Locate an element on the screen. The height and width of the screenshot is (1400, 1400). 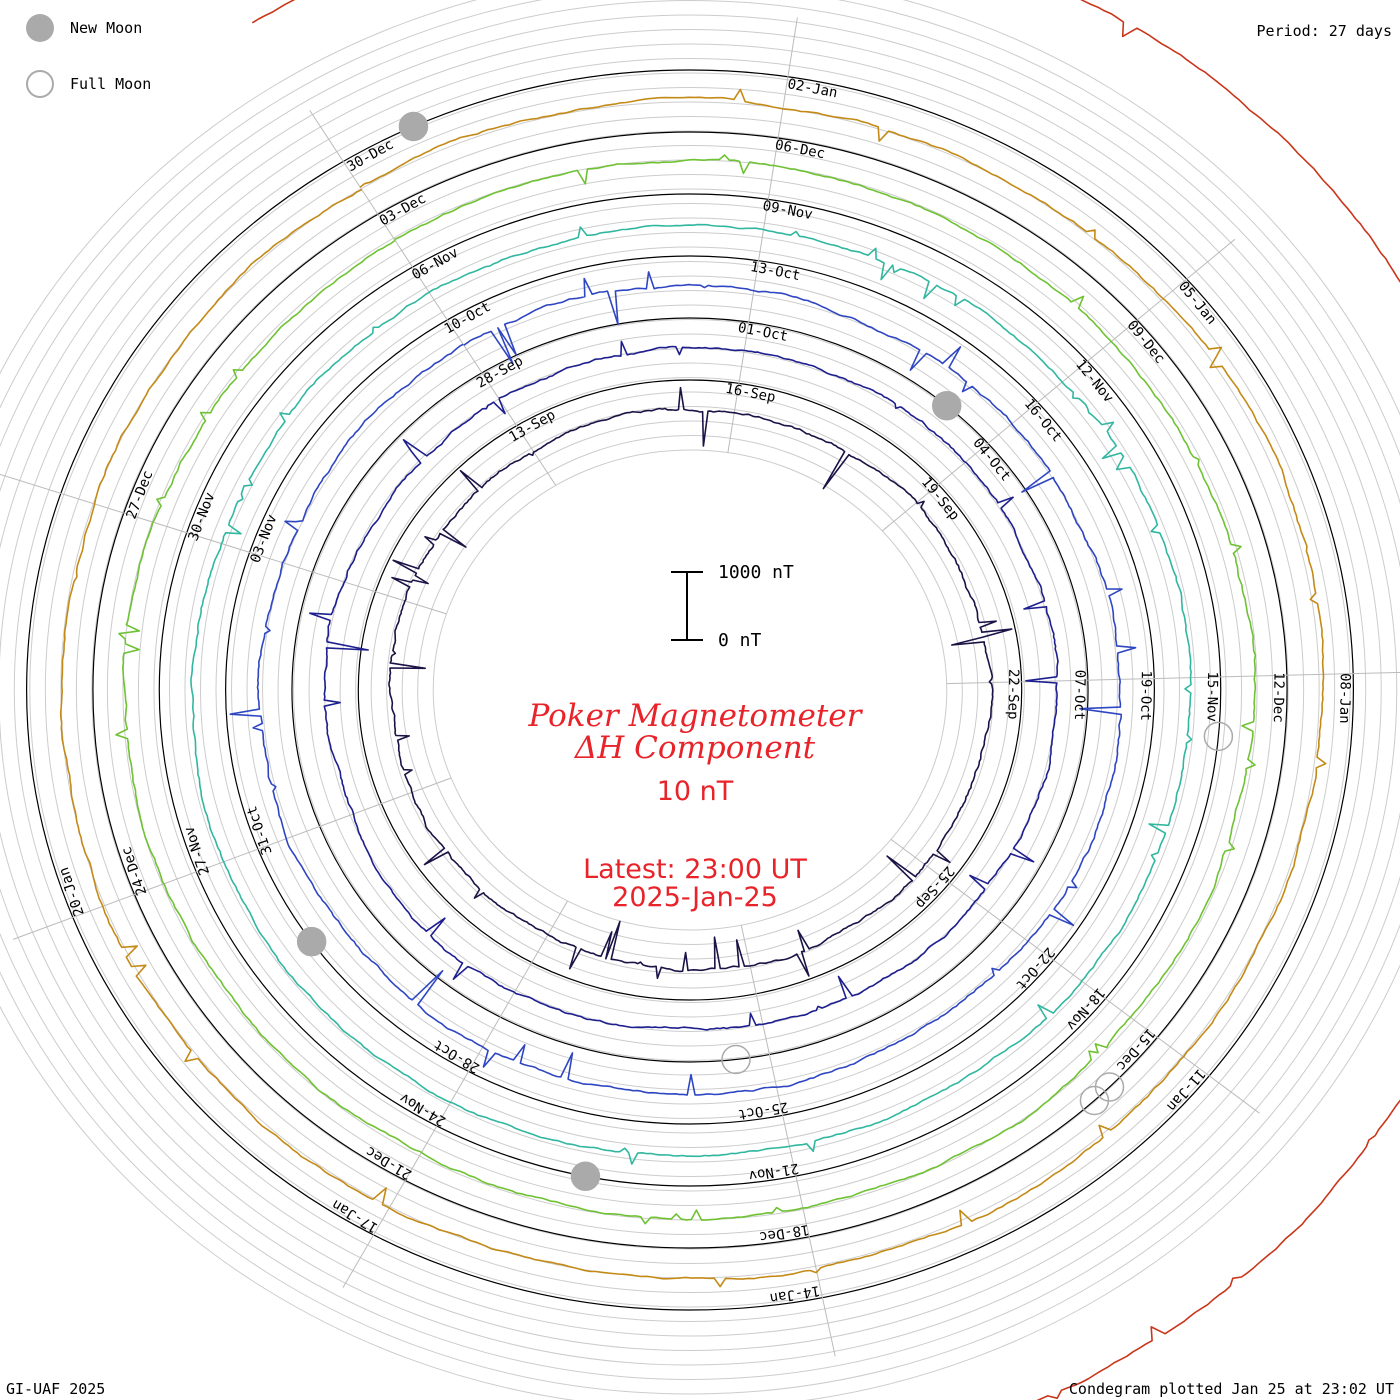
full-moon-label: Full Moon is located at coordinates (111, 84).